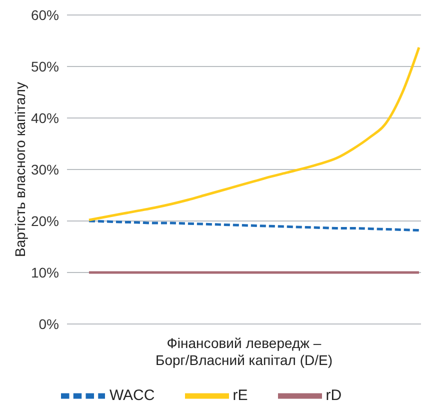 The width and height of the screenshot is (429, 418). Describe the element at coordinates (44, 66) in the screenshot. I see `y-tick-label: 50%` at that location.